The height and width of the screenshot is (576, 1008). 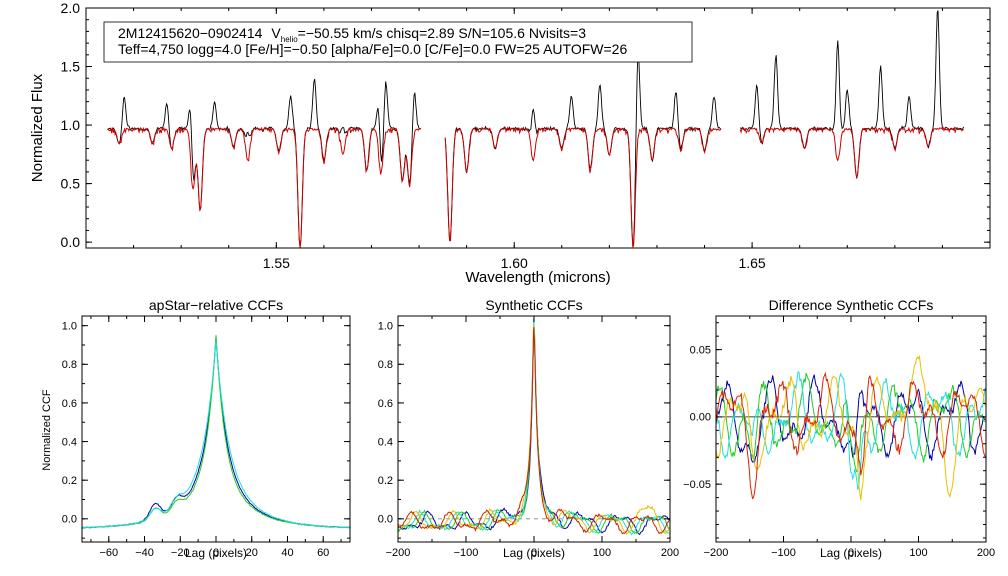 I want to click on apstar-ccf-ylabel: Normalized CCF, so click(x=47, y=430).